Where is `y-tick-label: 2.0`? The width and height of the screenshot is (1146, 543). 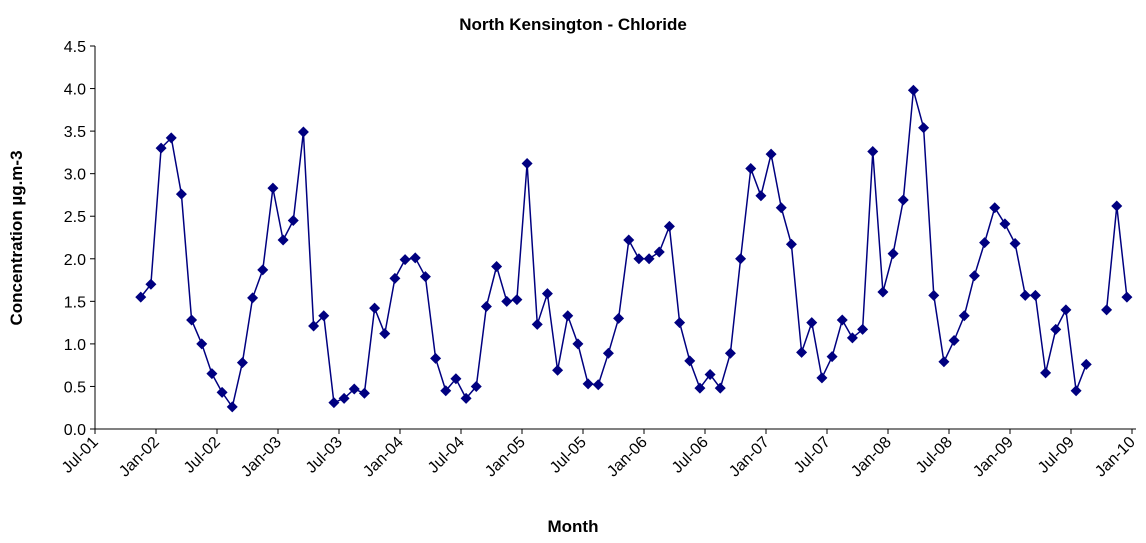 y-tick-label: 2.0 is located at coordinates (75, 260).